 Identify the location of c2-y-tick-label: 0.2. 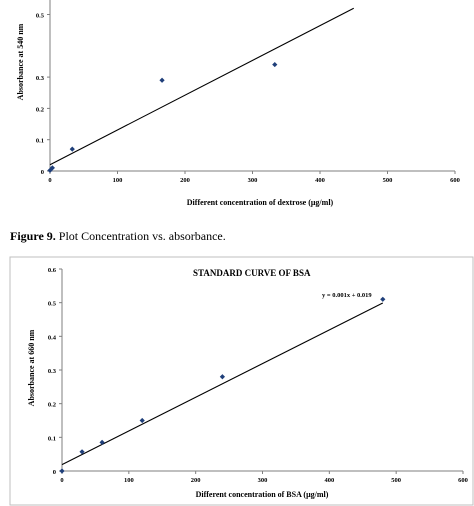
(52, 405).